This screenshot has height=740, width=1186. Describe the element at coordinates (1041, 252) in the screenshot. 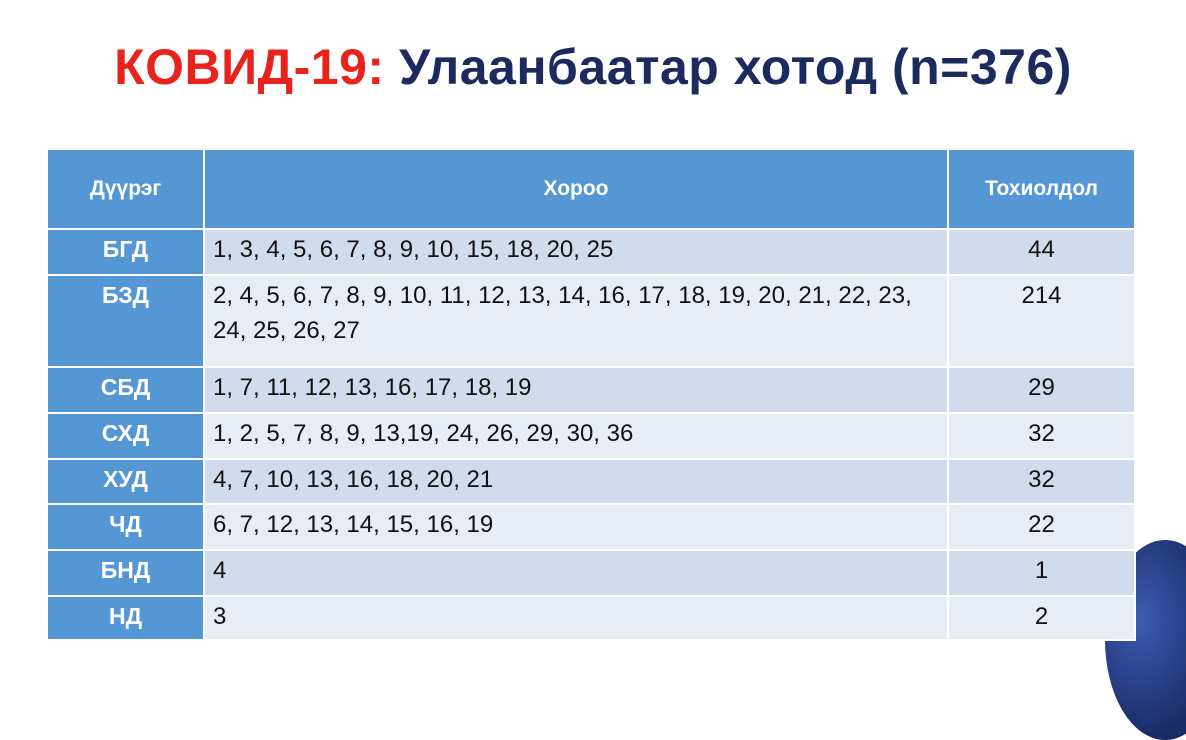

I see `cases-cell: 44` at that location.